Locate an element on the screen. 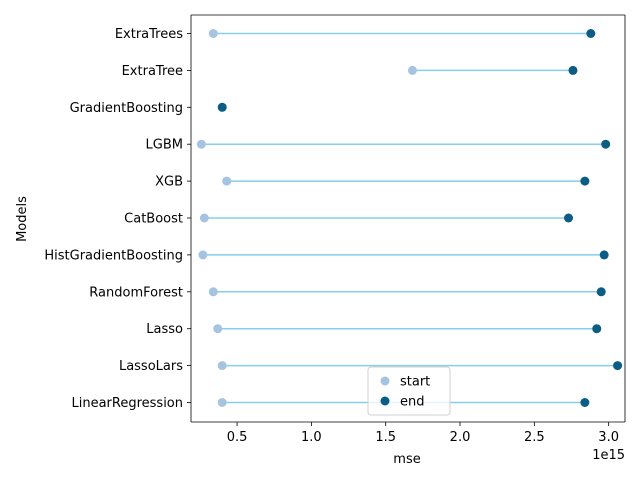  y-tick-label: CatBoost is located at coordinates (153, 219).